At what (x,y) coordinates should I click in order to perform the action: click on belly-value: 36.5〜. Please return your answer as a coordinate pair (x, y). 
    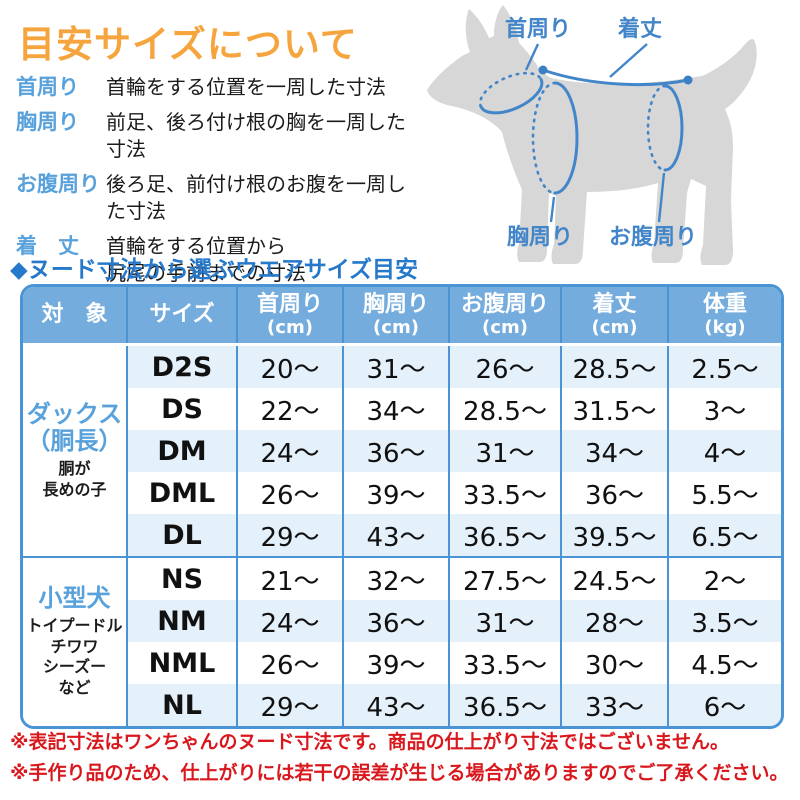
    Looking at the image, I should click on (504, 535).